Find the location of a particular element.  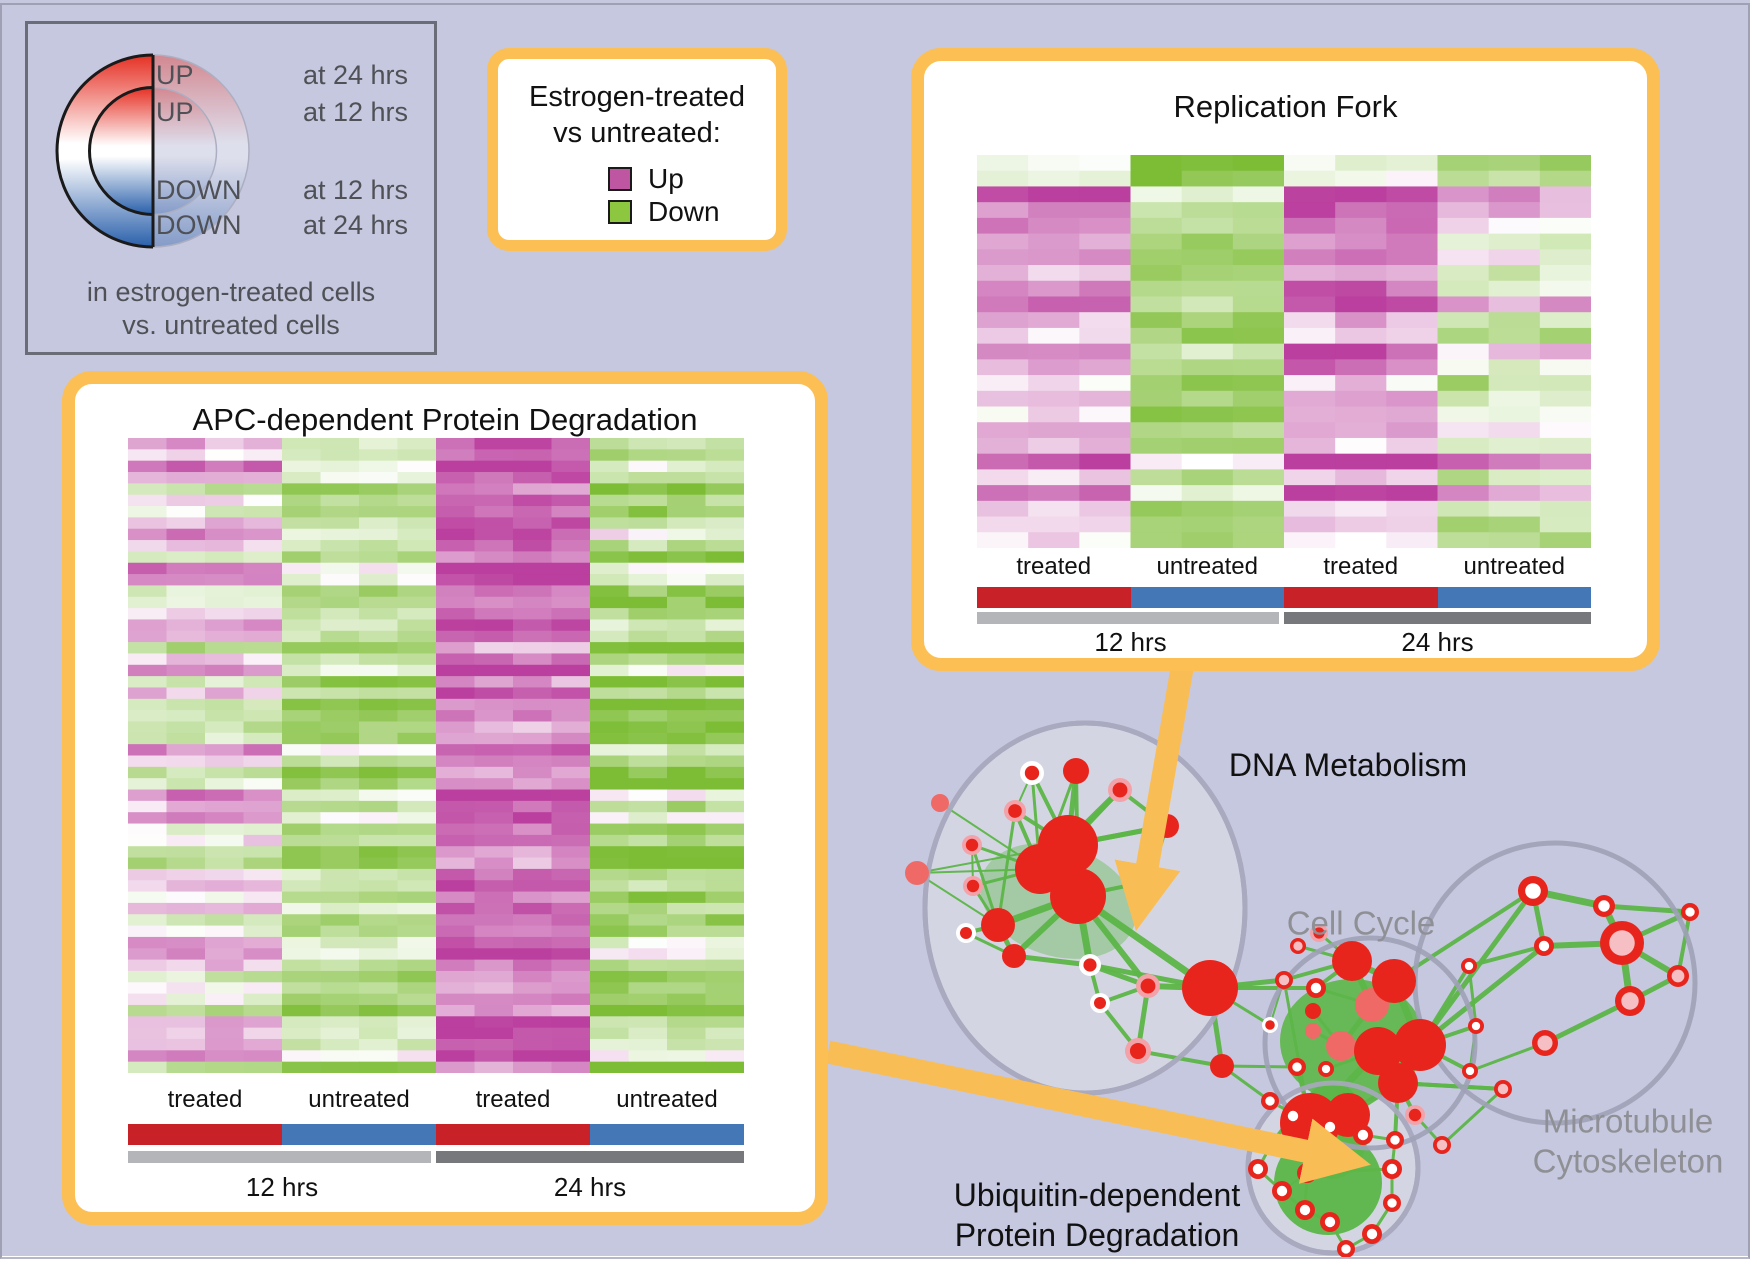

apc-panel-title: APC-dependent Protein Degradation is located at coordinates (445, 419).